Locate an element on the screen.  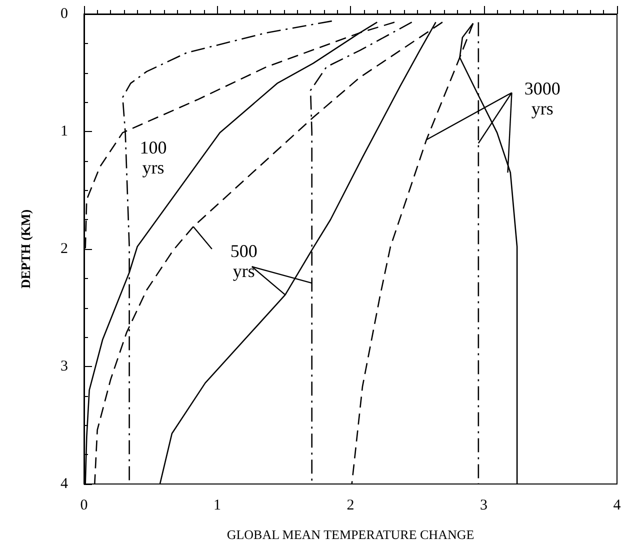
x-tick-label: 2 is located at coordinates (350, 506).